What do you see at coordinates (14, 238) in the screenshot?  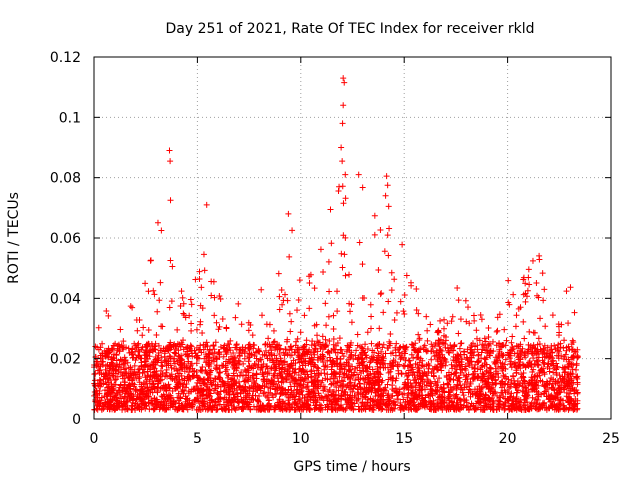 I see `y-axis-label: ROTI / TECUs` at bounding box center [14, 238].